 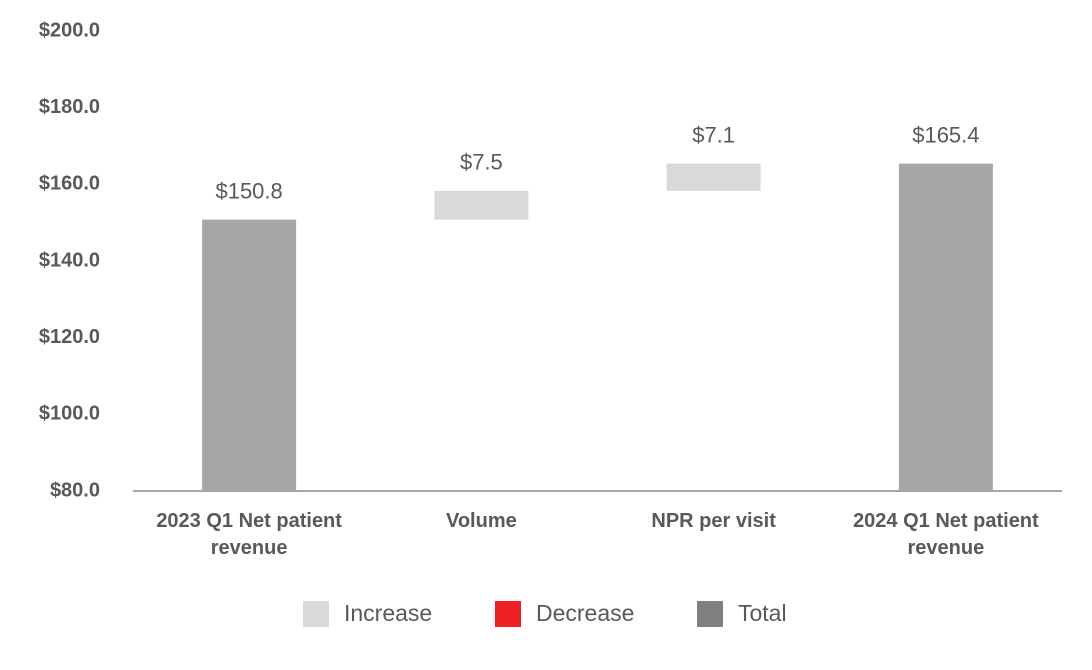 What do you see at coordinates (946, 534) in the screenshot?
I see `x-tick-label: 2024 Q1 Net patient revenue` at bounding box center [946, 534].